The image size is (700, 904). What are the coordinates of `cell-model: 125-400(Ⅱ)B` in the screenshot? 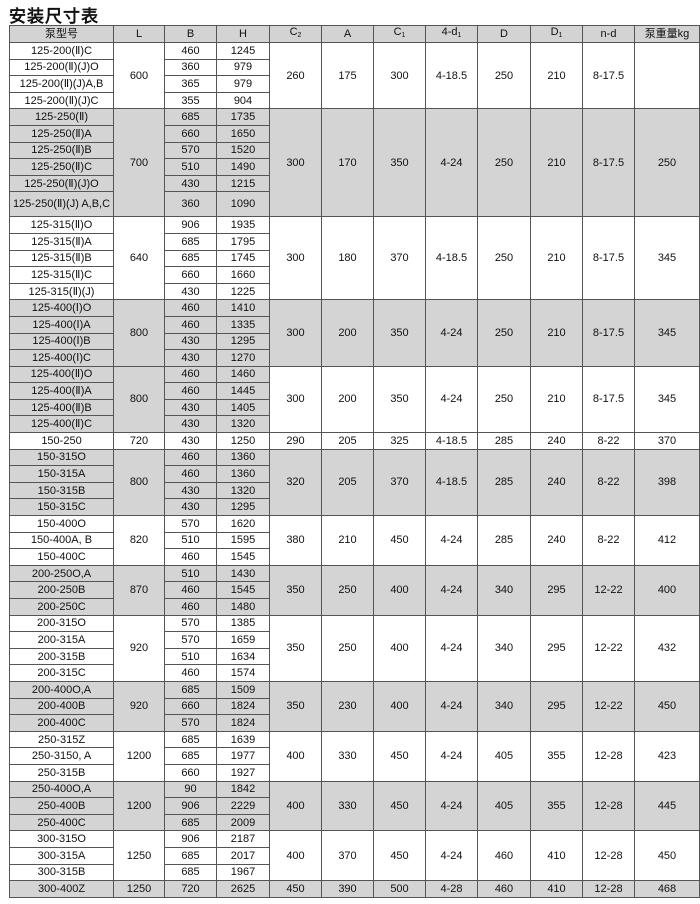 It's located at (61, 407).